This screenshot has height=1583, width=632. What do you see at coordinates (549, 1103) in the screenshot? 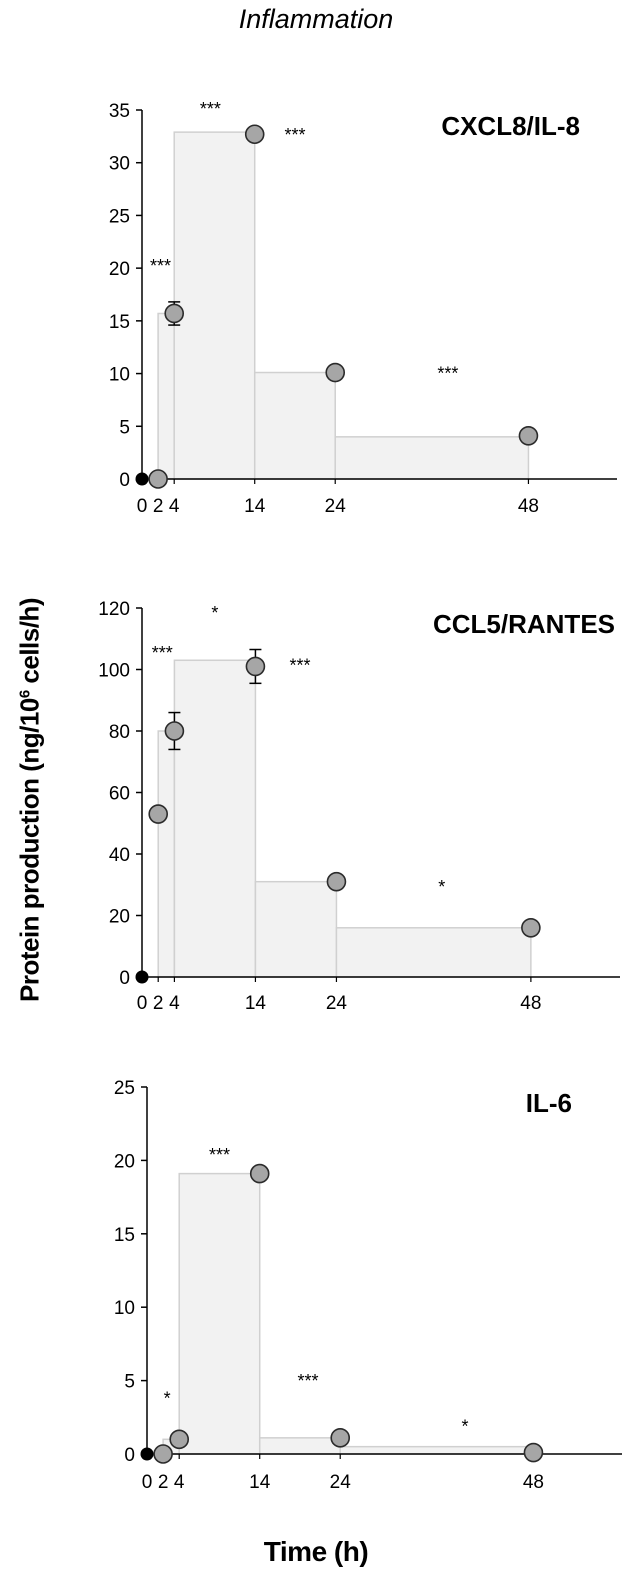
I see `panel-title: IL-6` at bounding box center [549, 1103].